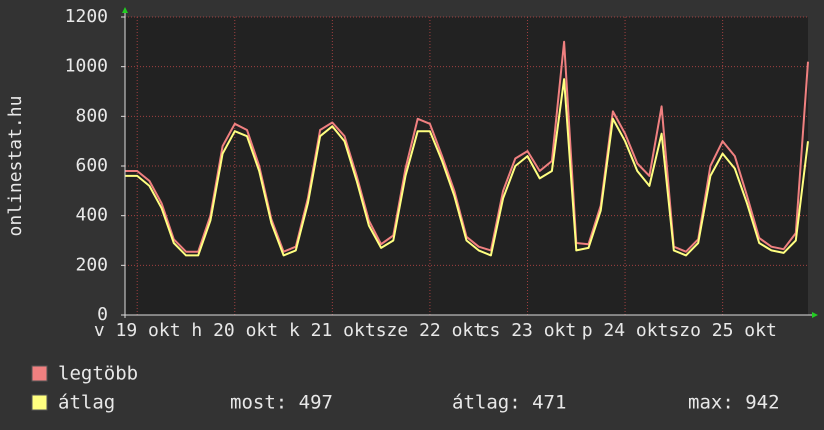  What do you see at coordinates (86, 66) in the screenshot?
I see `y-tick-label: 1000` at bounding box center [86, 66].